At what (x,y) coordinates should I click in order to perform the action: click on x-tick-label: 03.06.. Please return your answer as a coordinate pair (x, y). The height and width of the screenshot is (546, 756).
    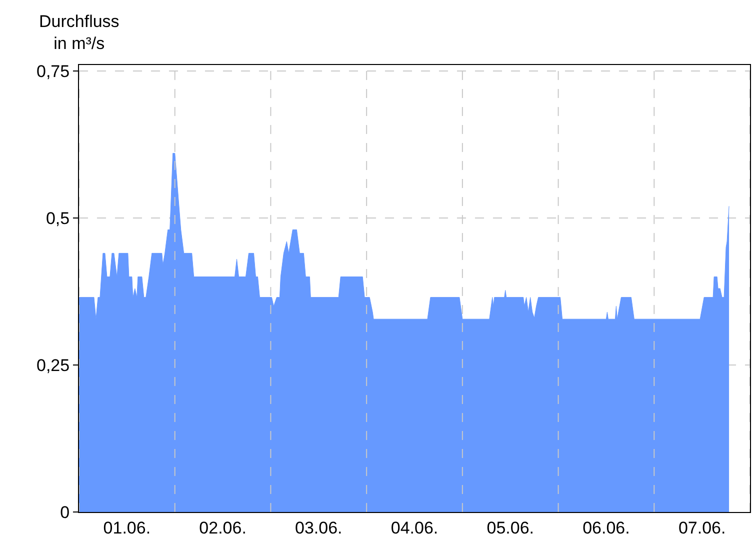
    Looking at the image, I should click on (318, 528).